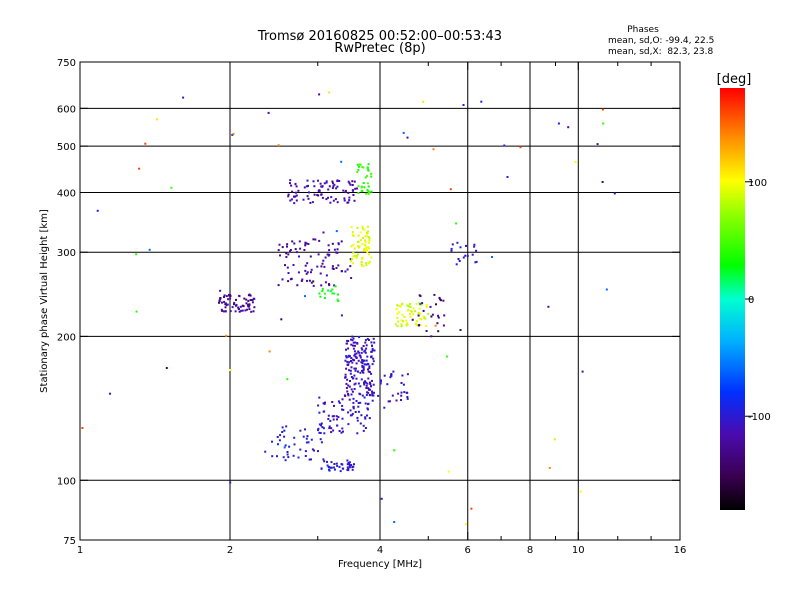  Describe the element at coordinates (734, 79) in the screenshot. I see `colorbar-label: [deg]` at that location.